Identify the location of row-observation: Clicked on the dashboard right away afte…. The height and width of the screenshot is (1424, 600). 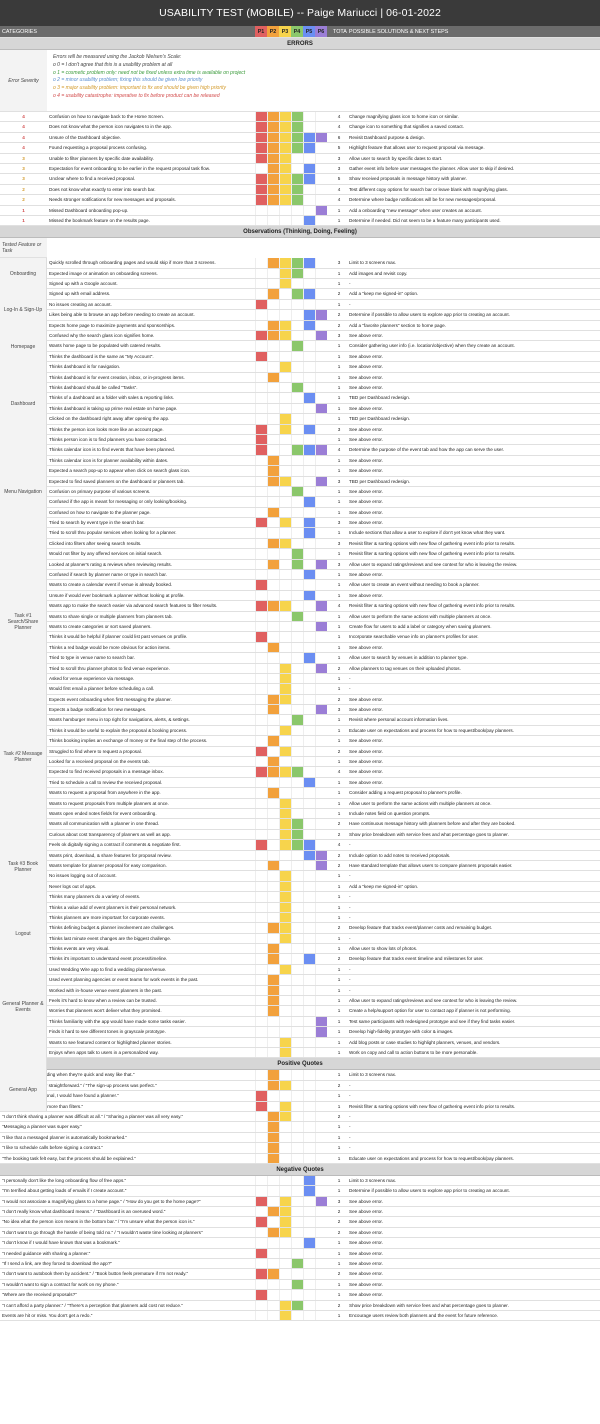
(109, 419).